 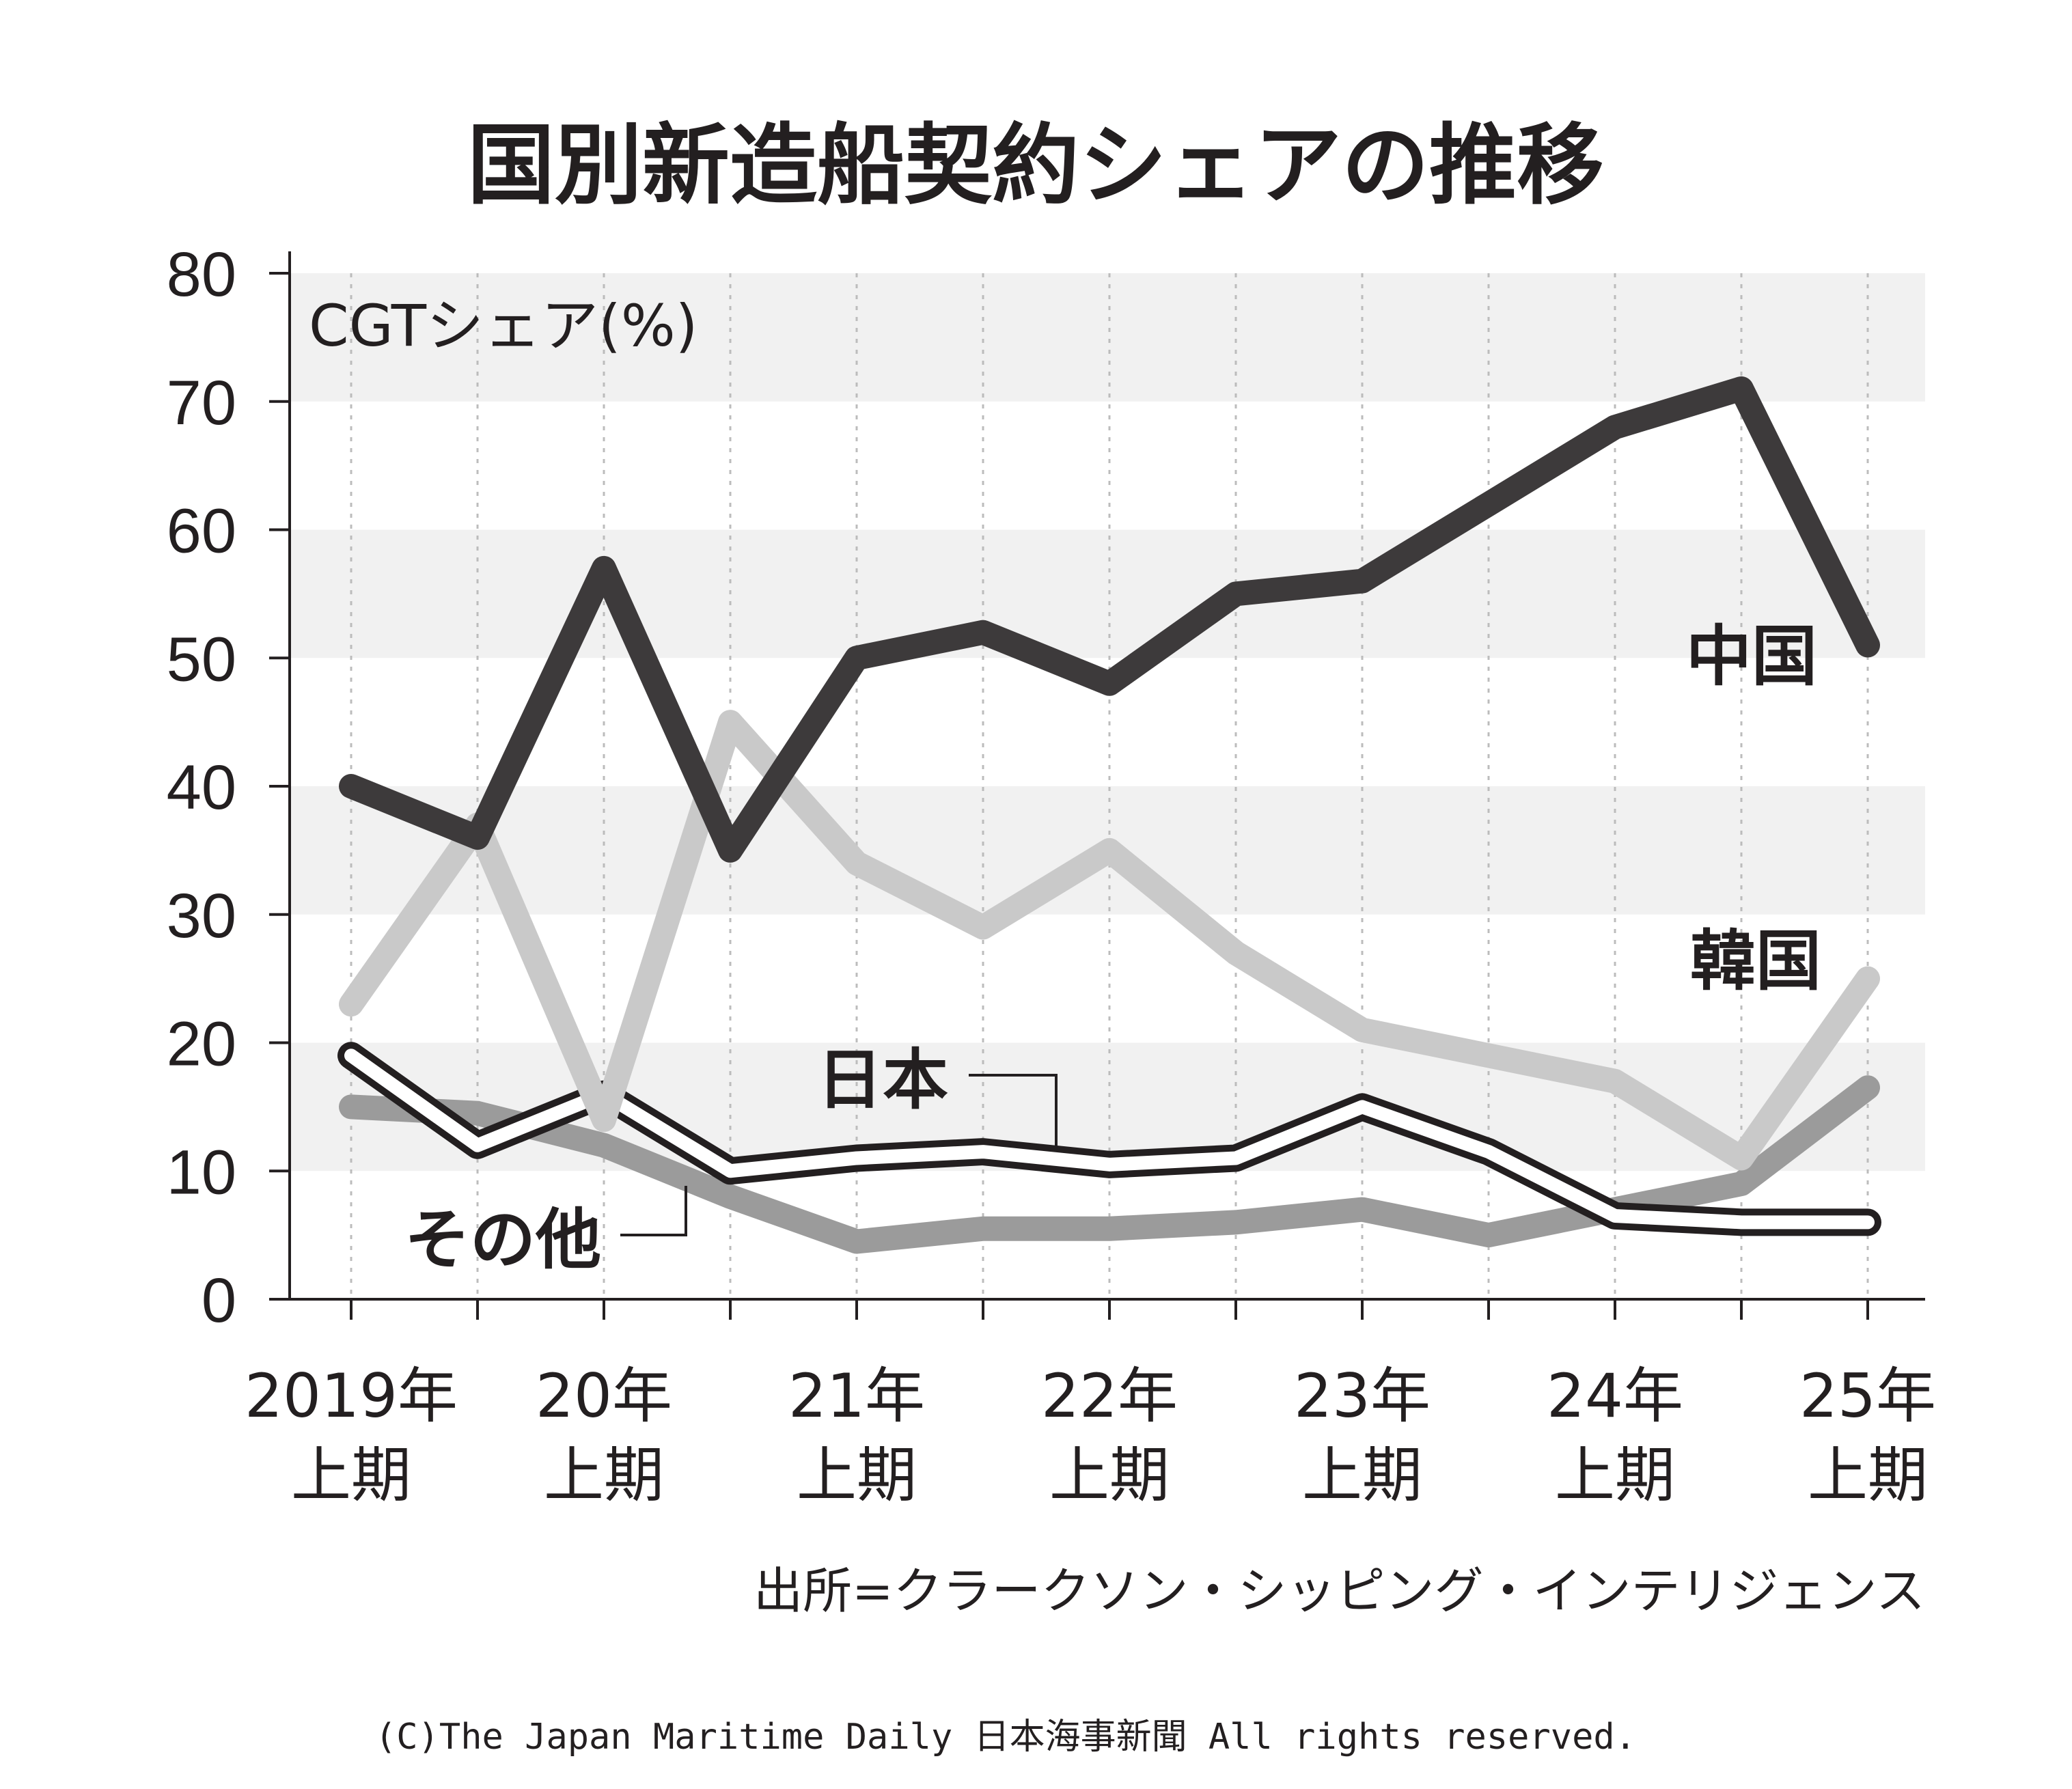 I want to click on x-tick-label-1-line1: 20年, so click(x=604, y=1396).